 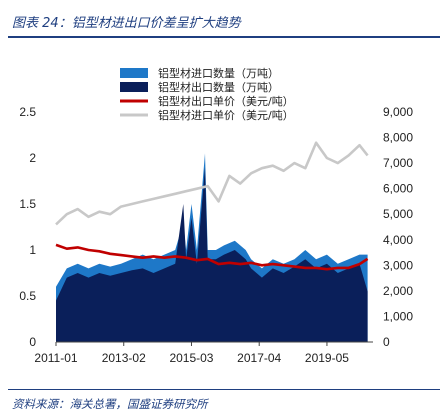 What do you see at coordinates (386, 342) in the screenshot?
I see `y-right-tick-label: 0` at bounding box center [386, 342].